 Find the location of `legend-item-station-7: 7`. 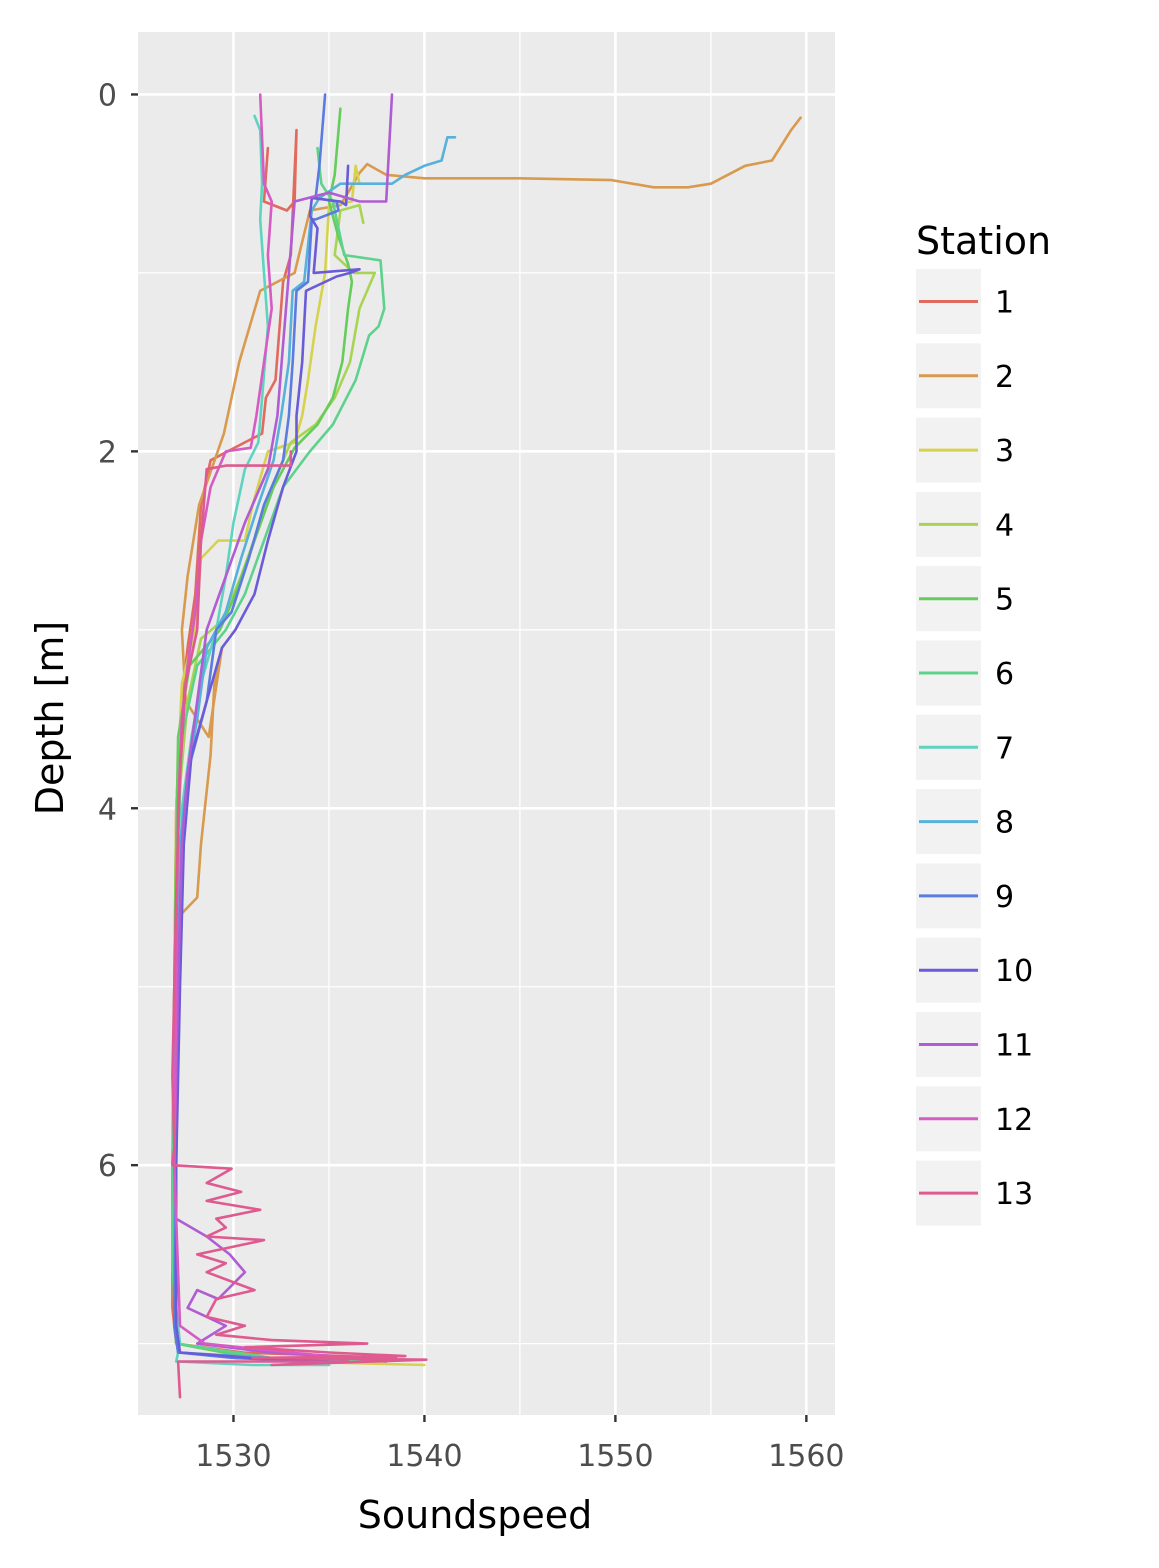

legend-item-station-7: 7 is located at coordinates (965, 747).